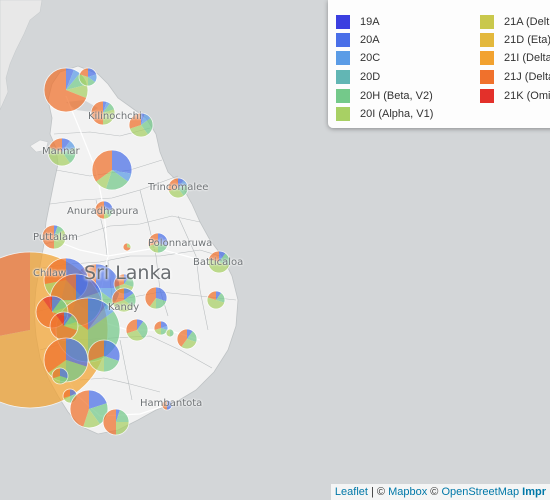  I want to click on legend-item-21d: 21D (Eta), so click(515, 40).